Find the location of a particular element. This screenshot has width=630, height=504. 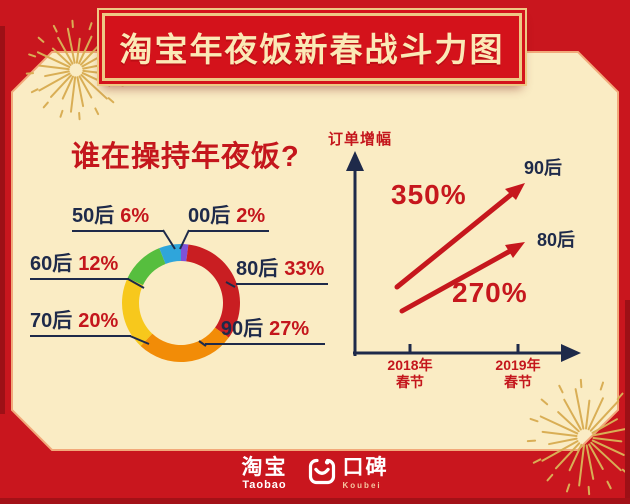

x-tick-label-2018: 2018年 春节 is located at coordinates (410, 374).